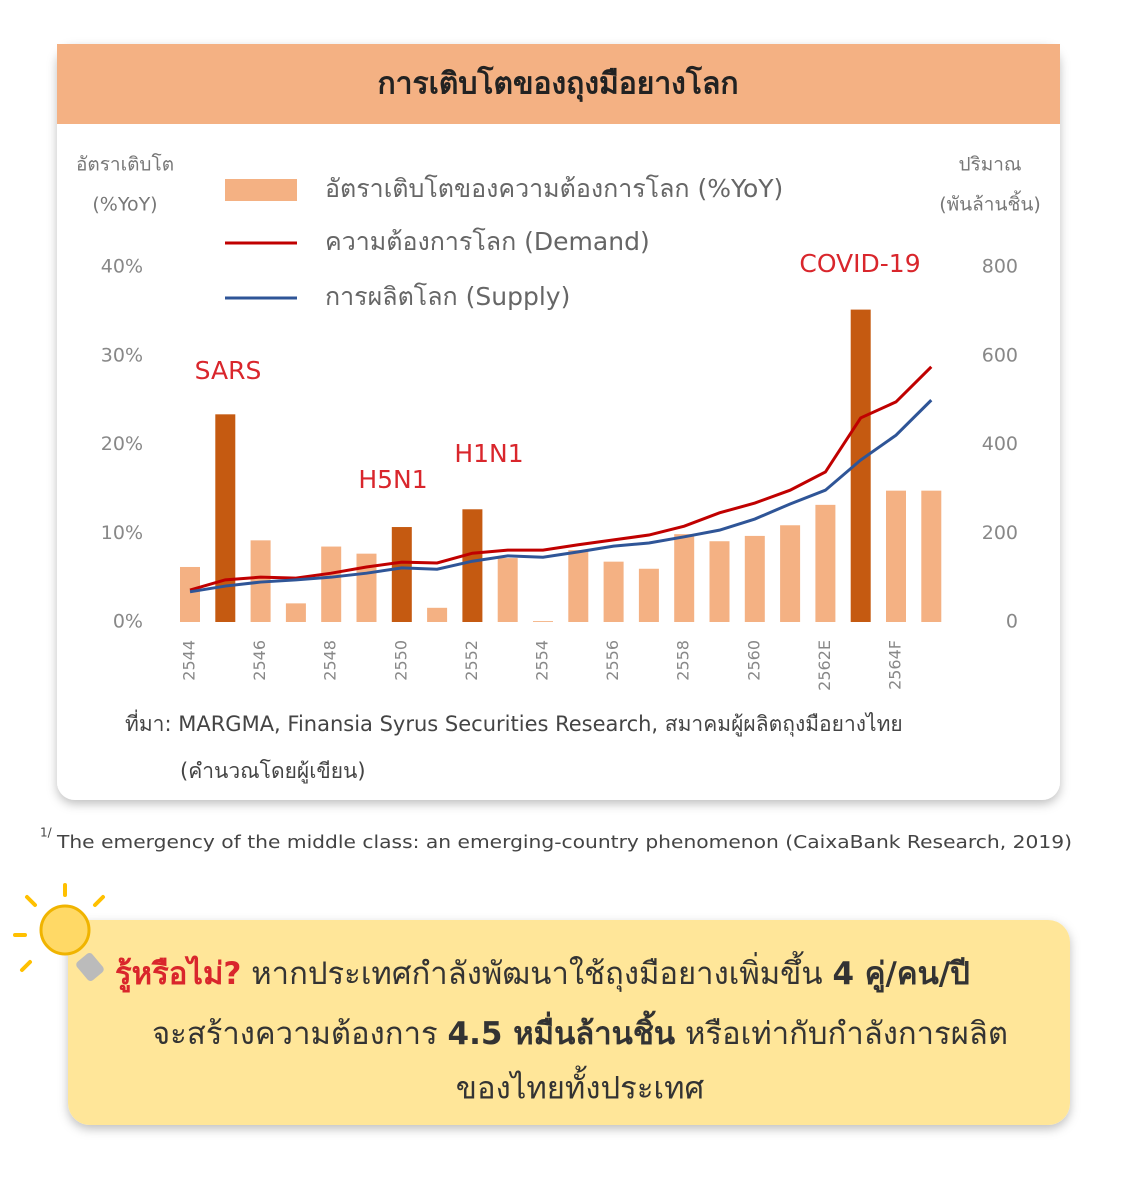  Describe the element at coordinates (273, 771) in the screenshot. I see `source: (คำนวณโดยผู้เขียน)` at that location.